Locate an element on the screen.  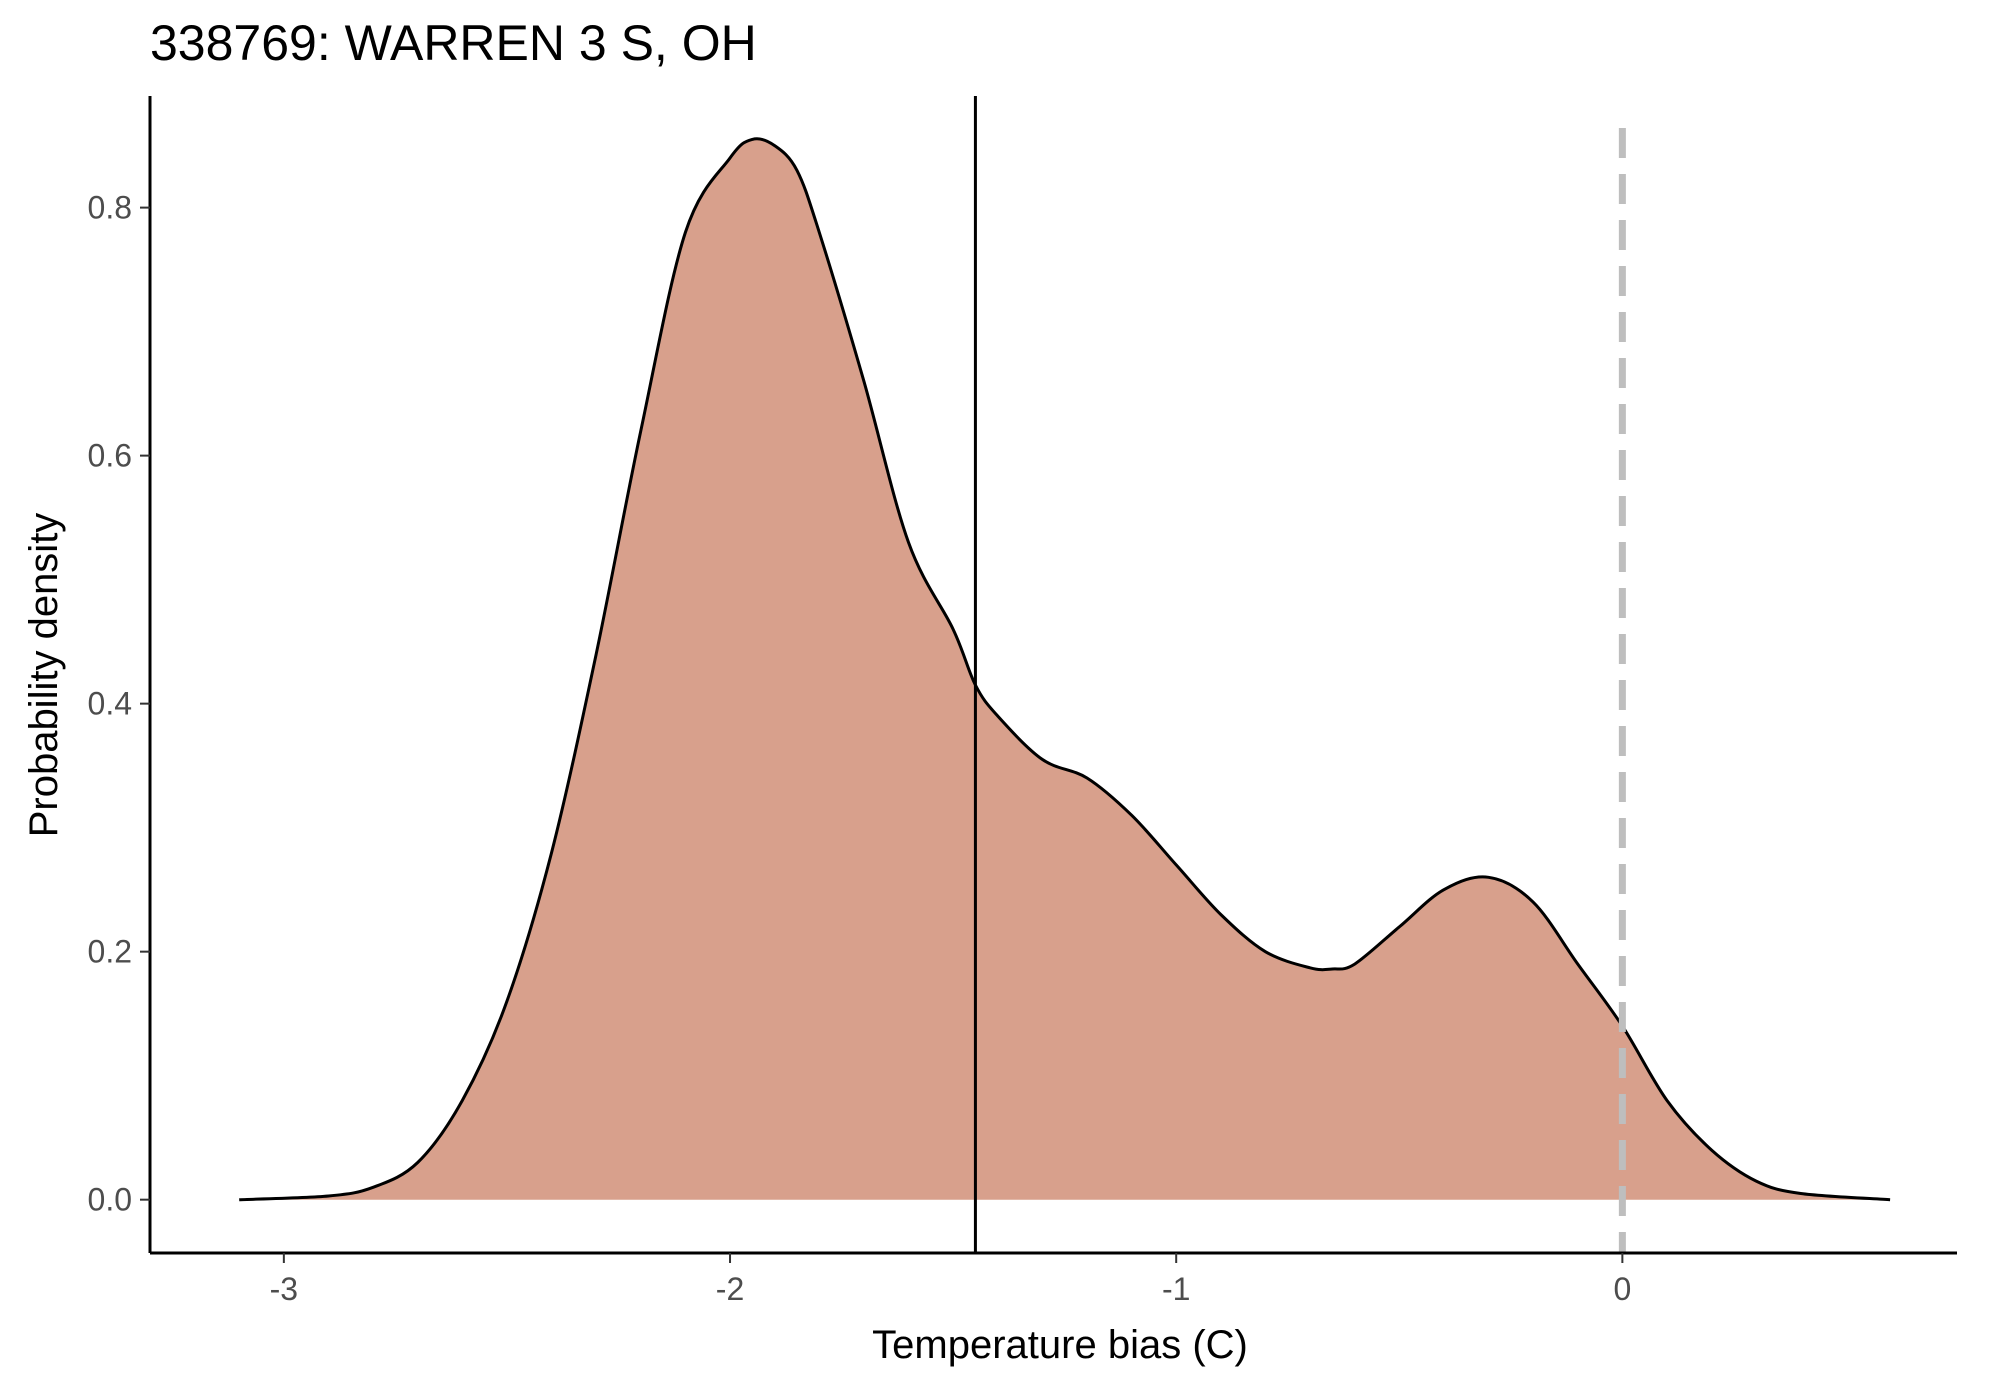
x-axis-title: Temperature bias (C) is located at coordinates (1060, 1345).